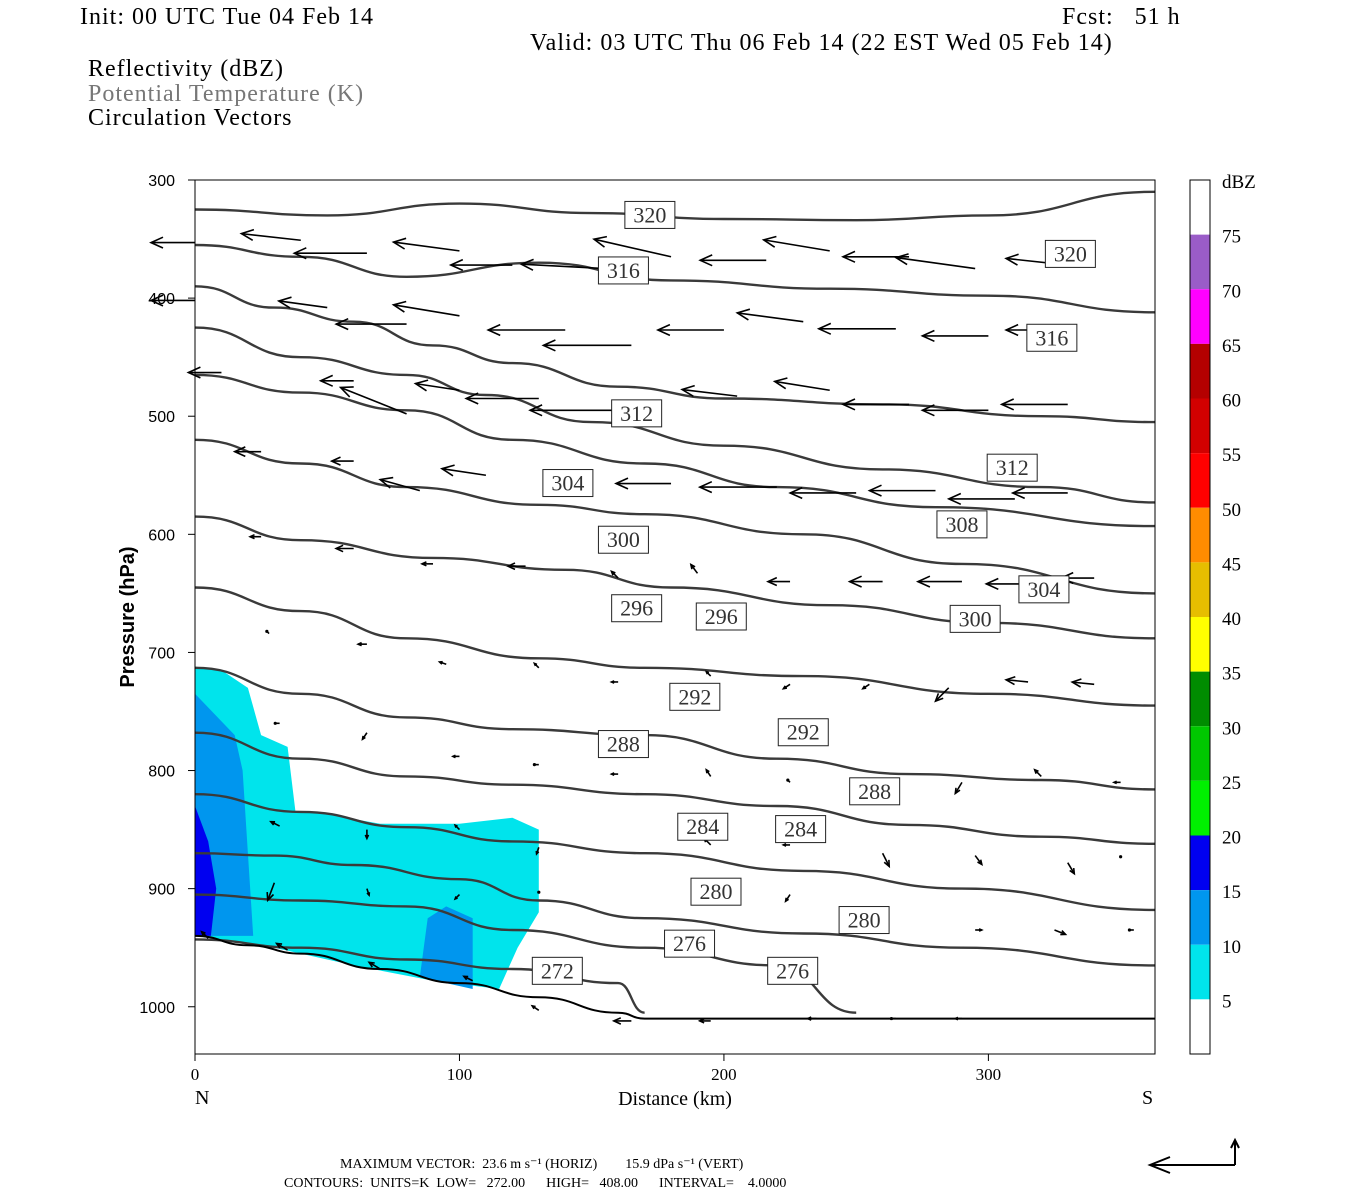  I want to click on contour-label-320: 320, so click(650, 214).